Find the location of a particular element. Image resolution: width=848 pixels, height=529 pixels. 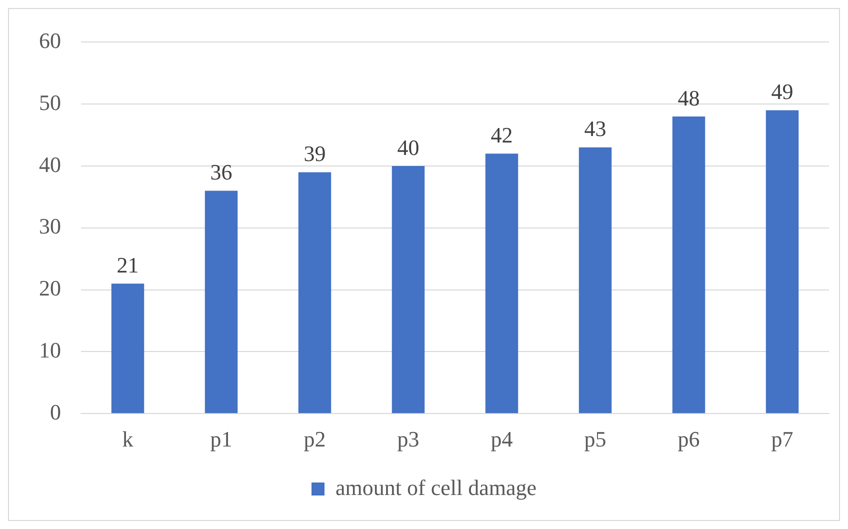

x-tick-label: p5 is located at coordinates (595, 439).